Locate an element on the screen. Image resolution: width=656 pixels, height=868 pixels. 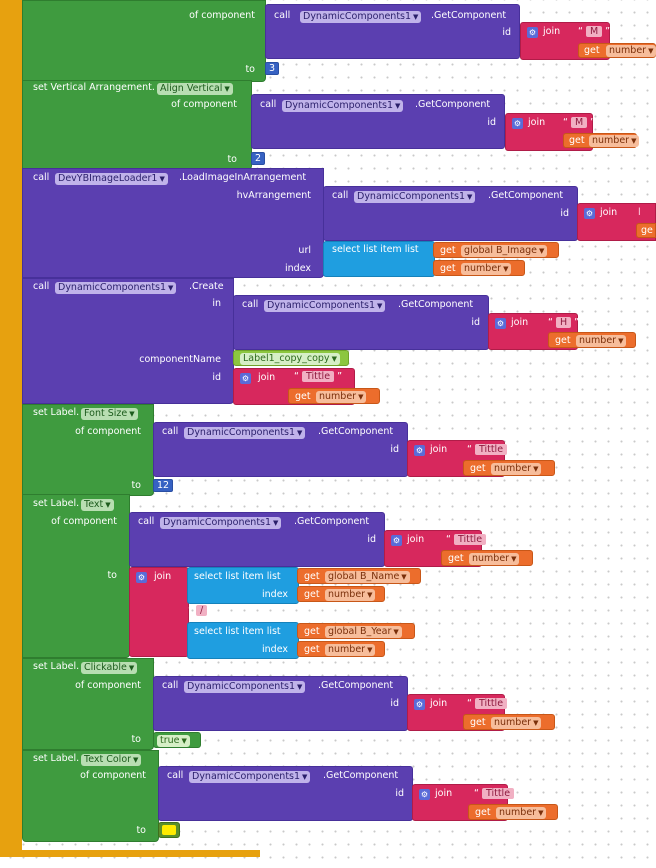
to-label: to is located at coordinates (250, 69).